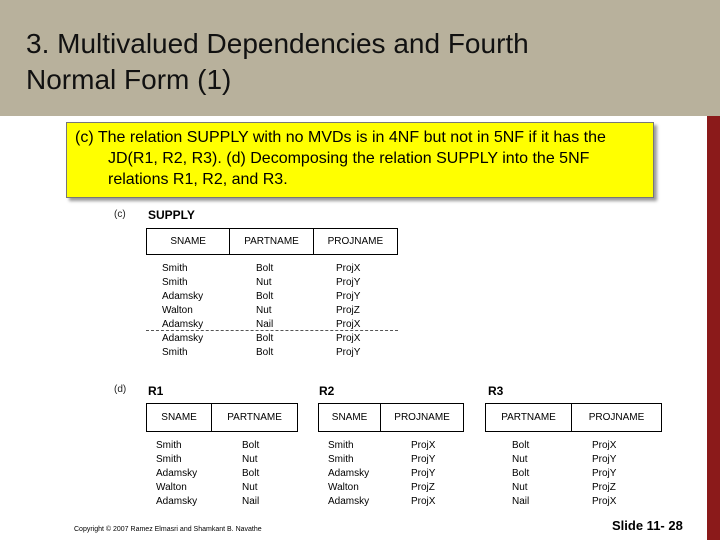 This screenshot has height=540, width=720. What do you see at coordinates (381, 487) in the screenshot?
I see `table-row: Walton ProjZ` at bounding box center [381, 487].